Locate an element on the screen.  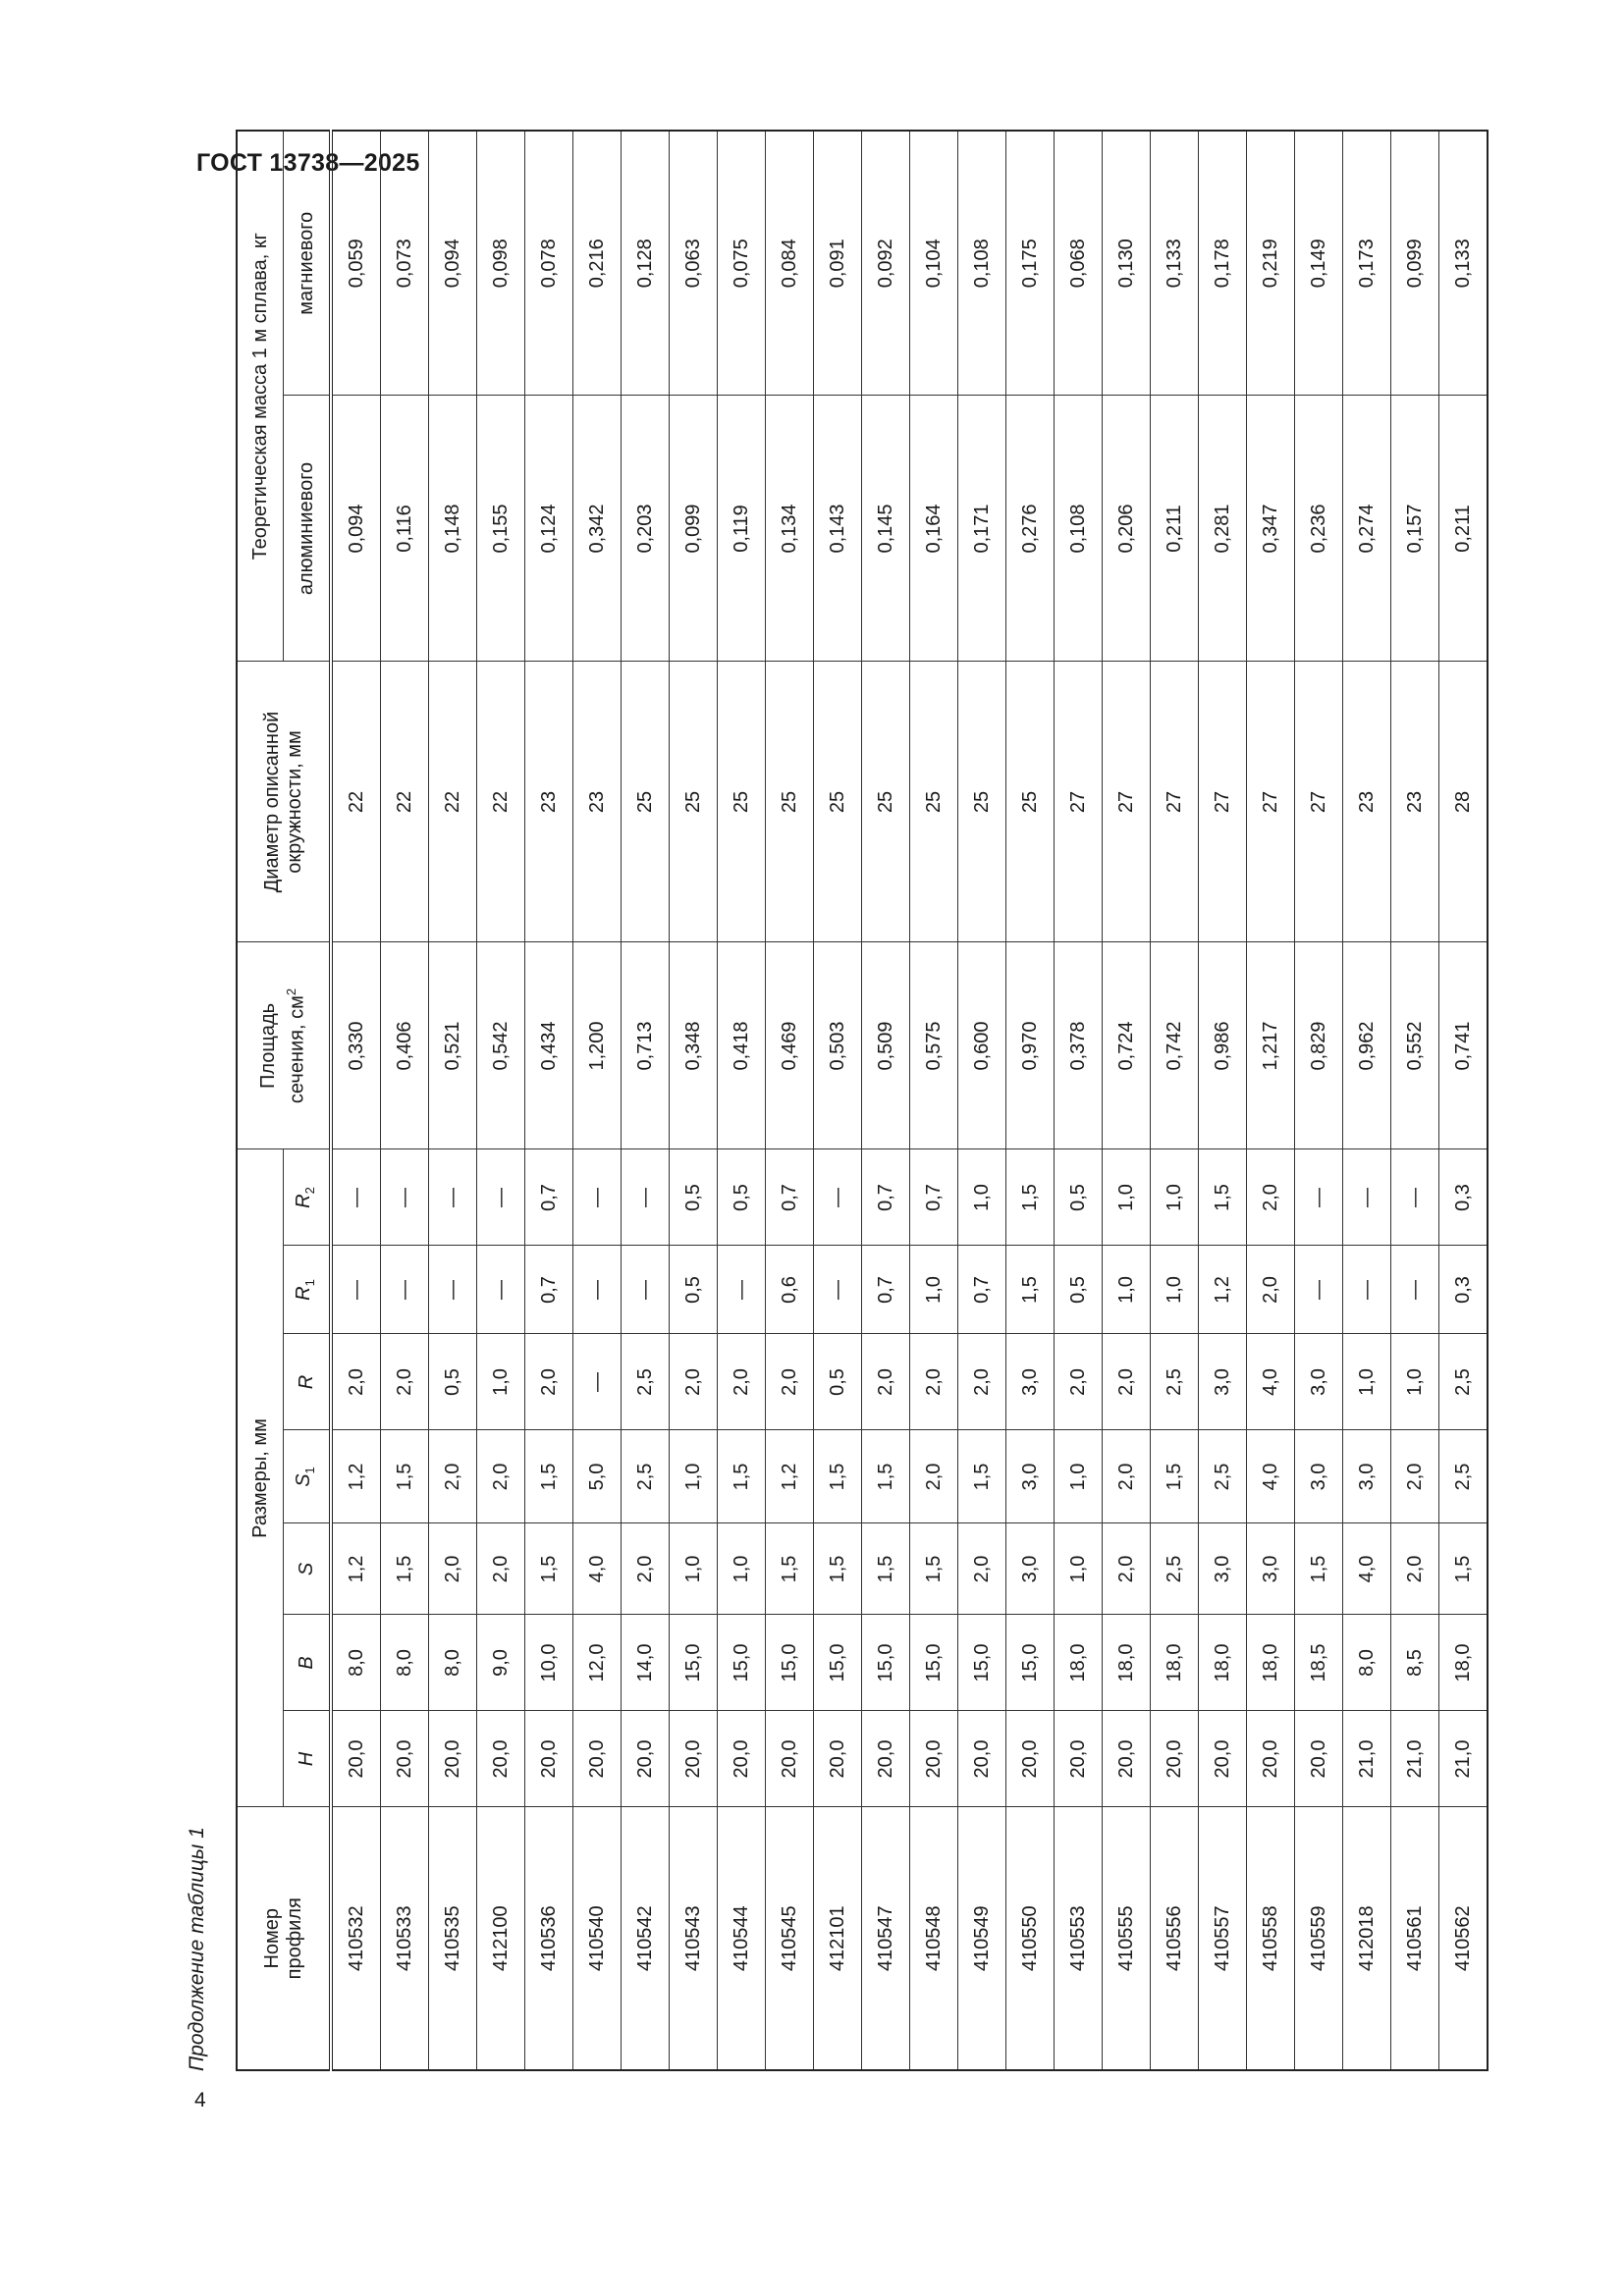
table-cell: 0,155 is located at coordinates (500, 528).